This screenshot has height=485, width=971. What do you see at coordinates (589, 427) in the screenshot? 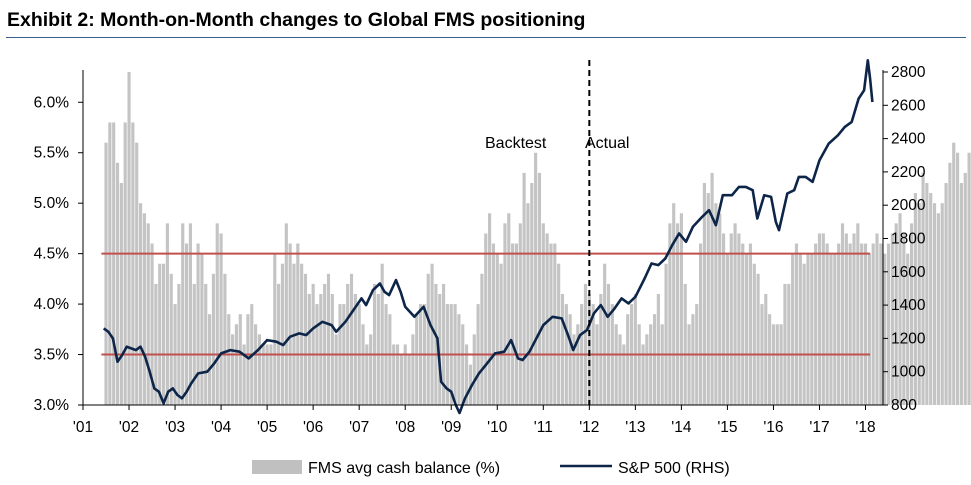
I see `x-tick-label: '12` at bounding box center [589, 427].